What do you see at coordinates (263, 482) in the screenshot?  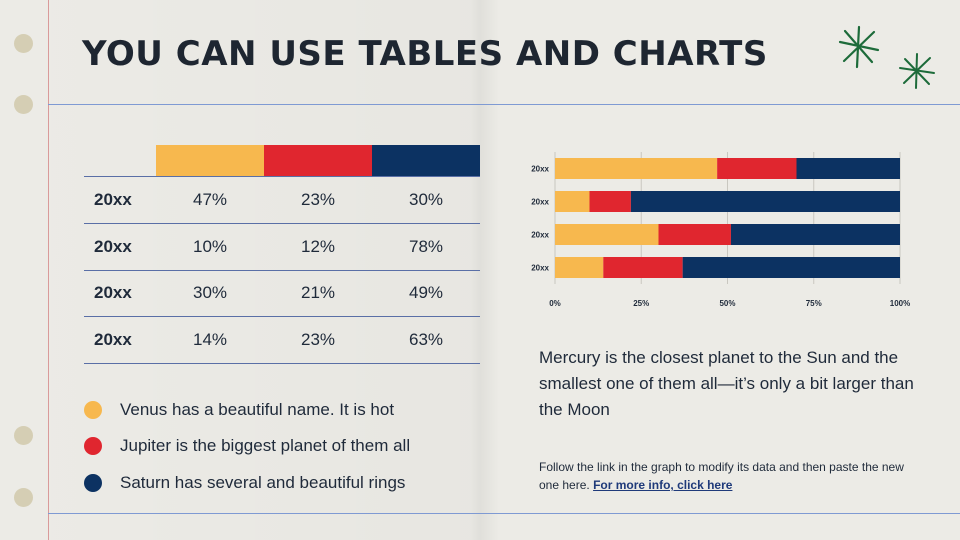 I see `legend-text: Saturn has several and beautiful rings` at bounding box center [263, 482].